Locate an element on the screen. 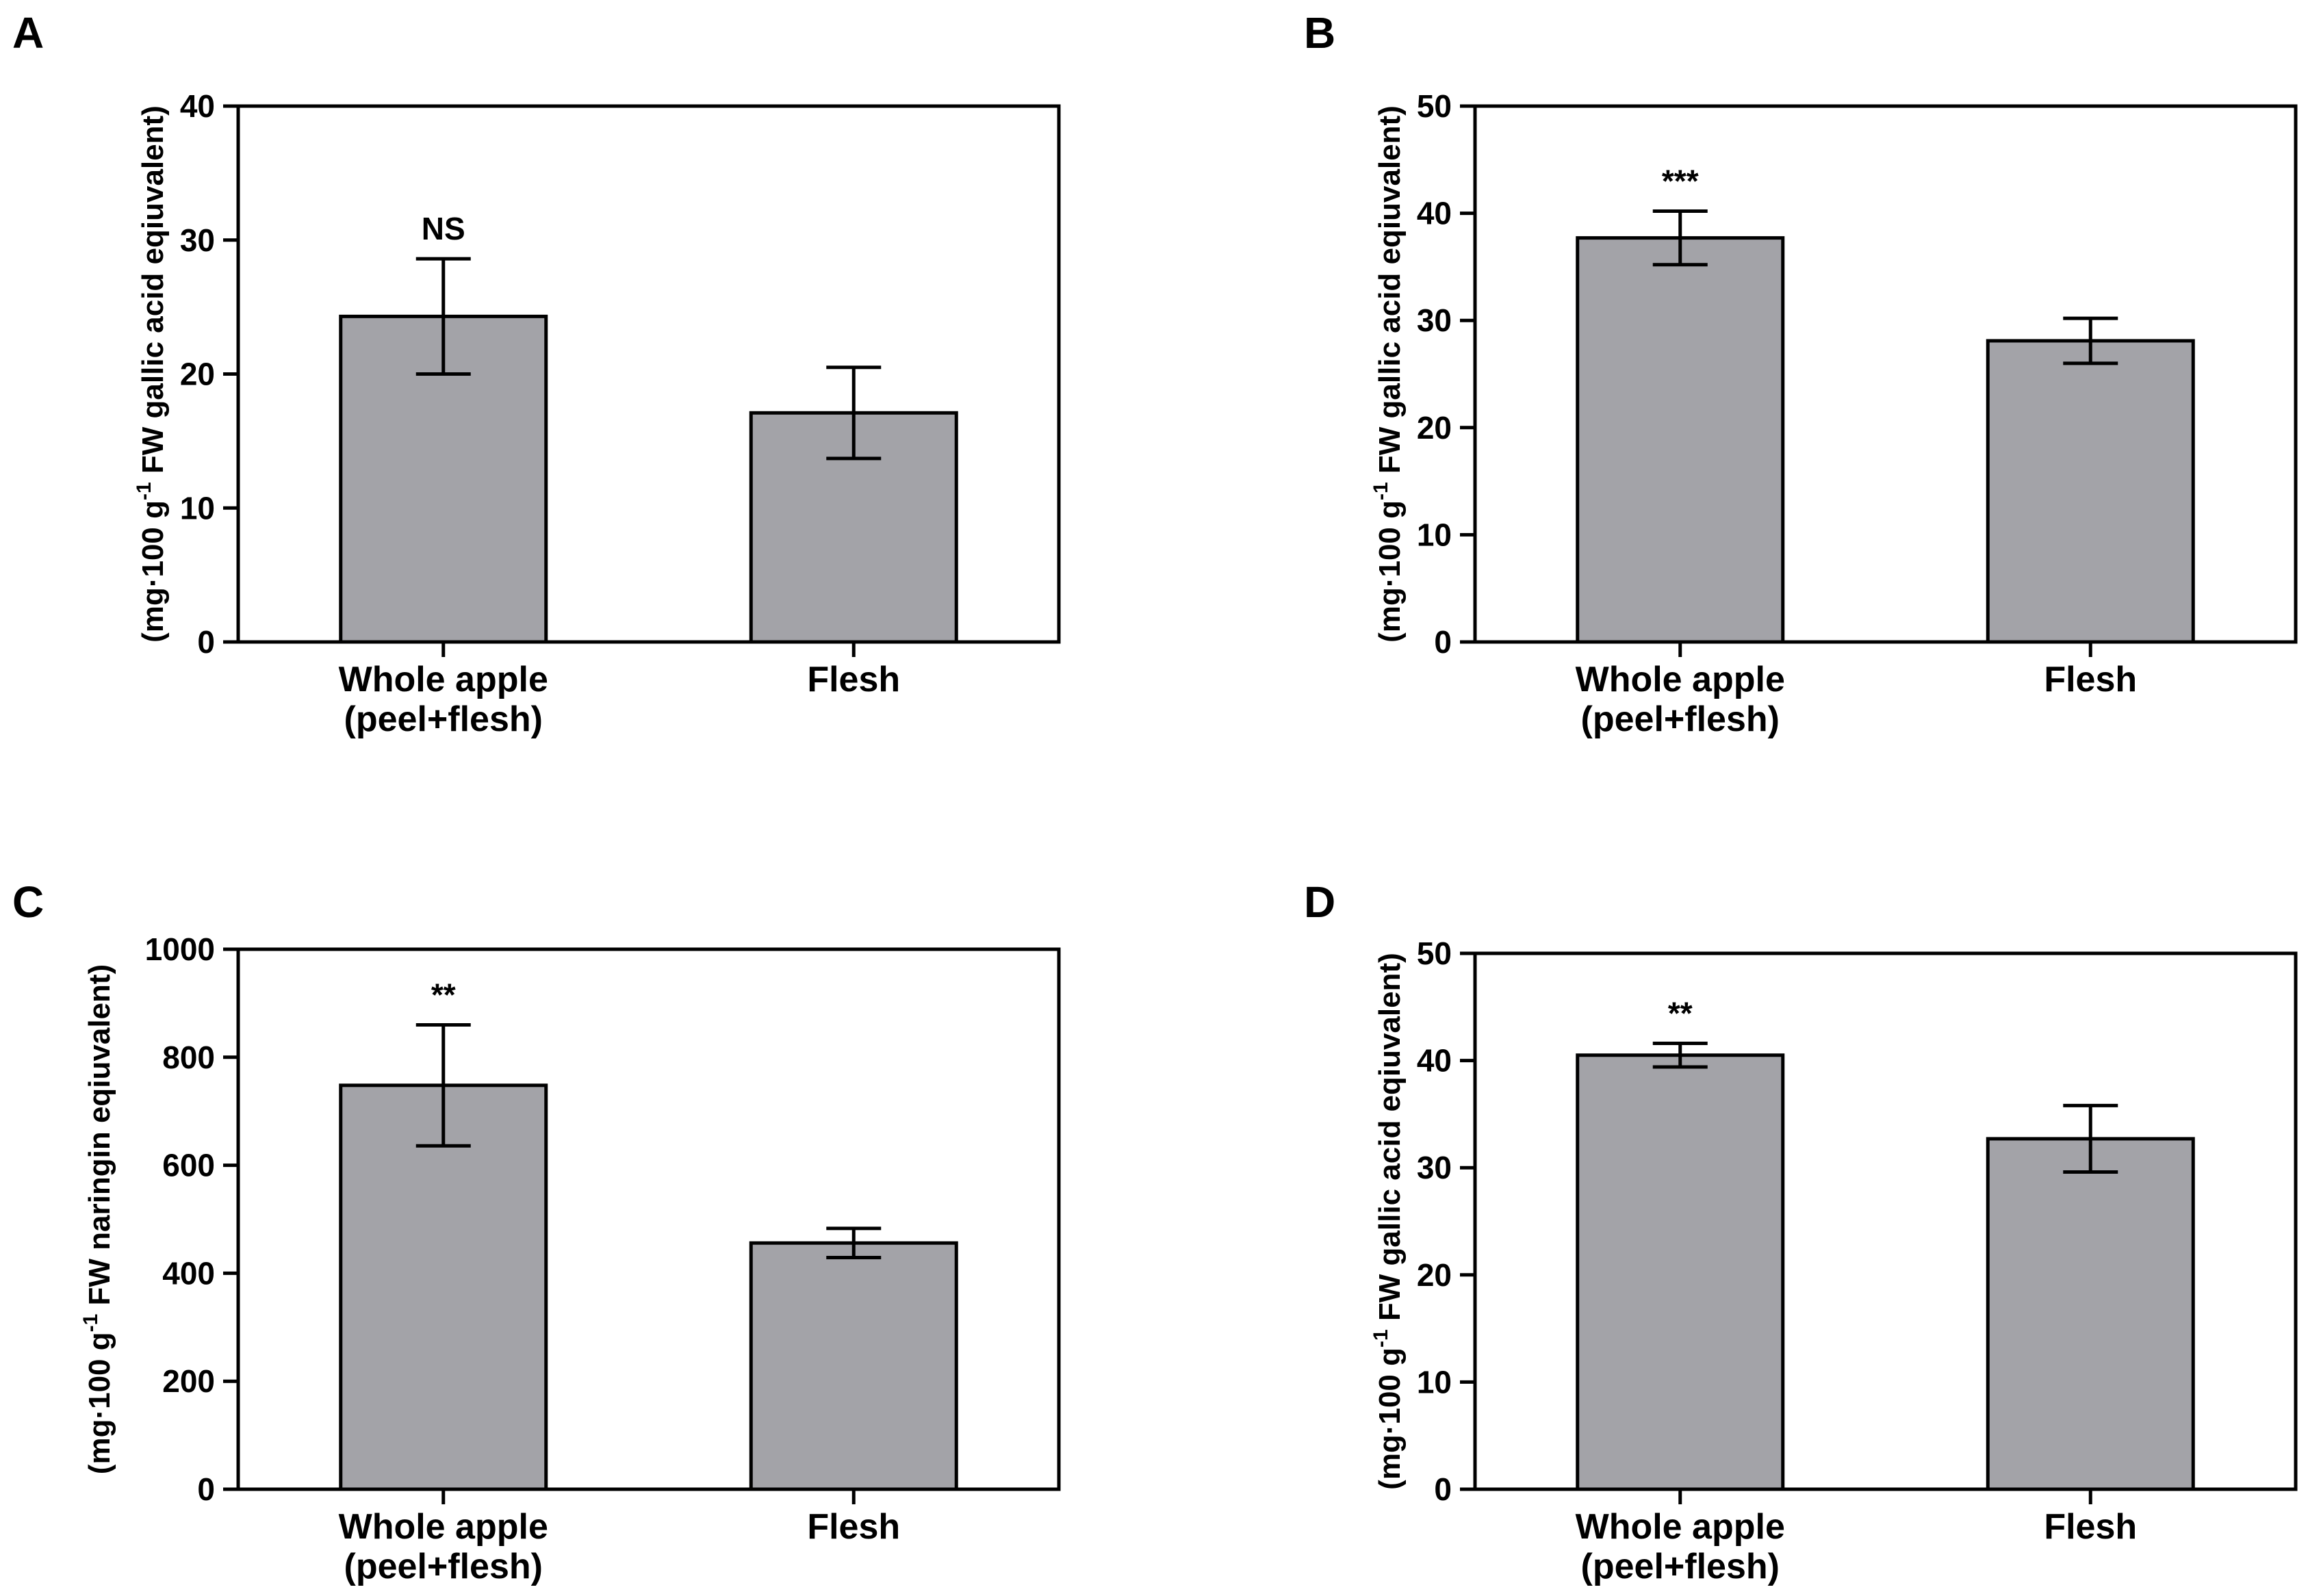 Image resolution: width=2308 pixels, height=1596 pixels. panel-letter: B is located at coordinates (1319, 32).